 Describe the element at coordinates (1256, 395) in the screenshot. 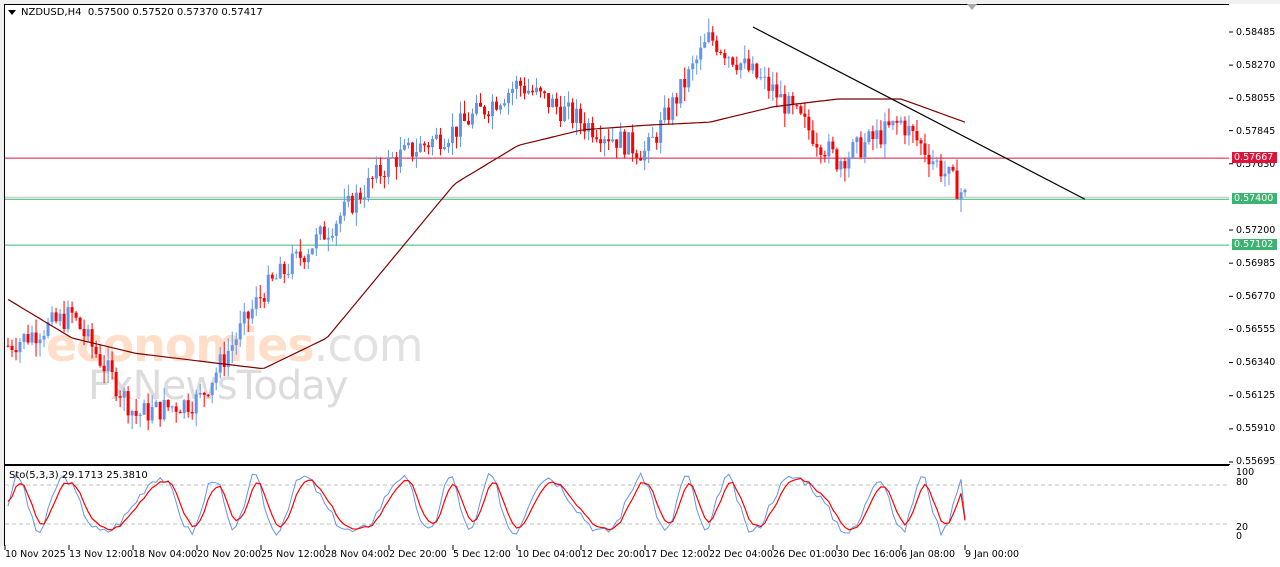

I see `price-tick-label: 0.56125` at that location.